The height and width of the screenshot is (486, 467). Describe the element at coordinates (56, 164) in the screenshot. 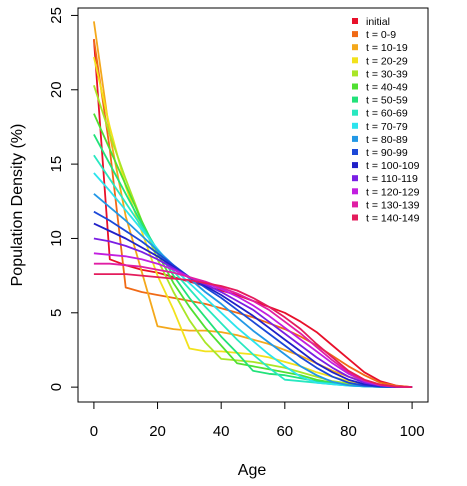

I see `y-tick-label: 15` at that location.